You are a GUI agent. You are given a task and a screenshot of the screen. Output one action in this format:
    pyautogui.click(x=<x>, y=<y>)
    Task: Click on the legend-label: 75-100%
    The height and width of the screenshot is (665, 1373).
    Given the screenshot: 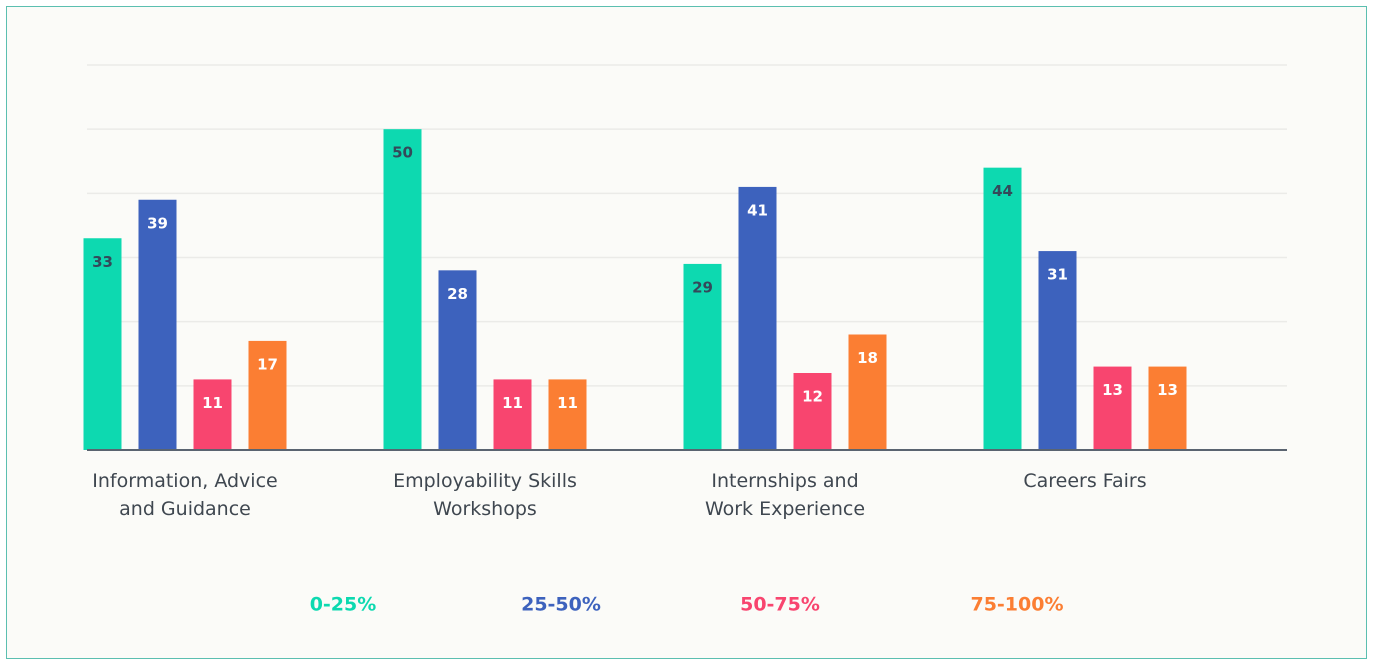 What is the action you would take?
    pyautogui.click(x=1016, y=605)
    